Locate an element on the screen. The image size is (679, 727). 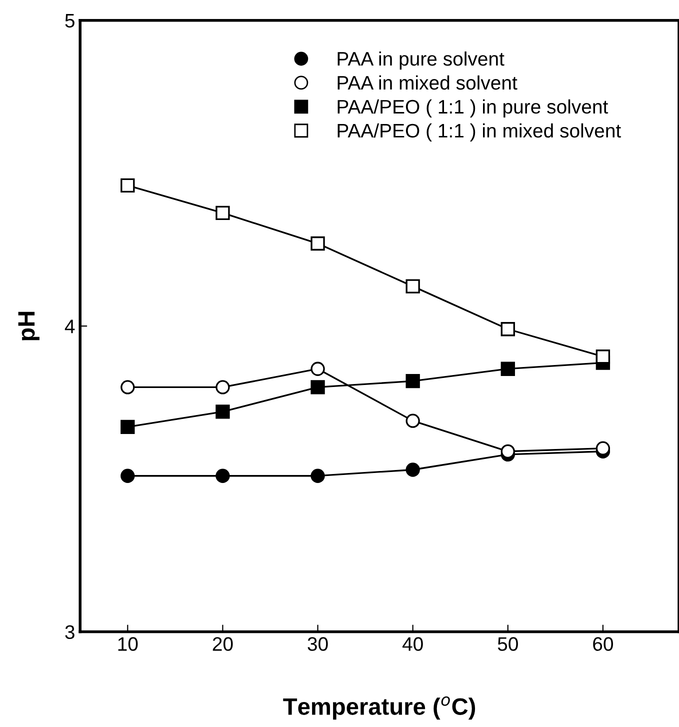
legend-label: PAA in mixed solvent is located at coordinates (428, 82).